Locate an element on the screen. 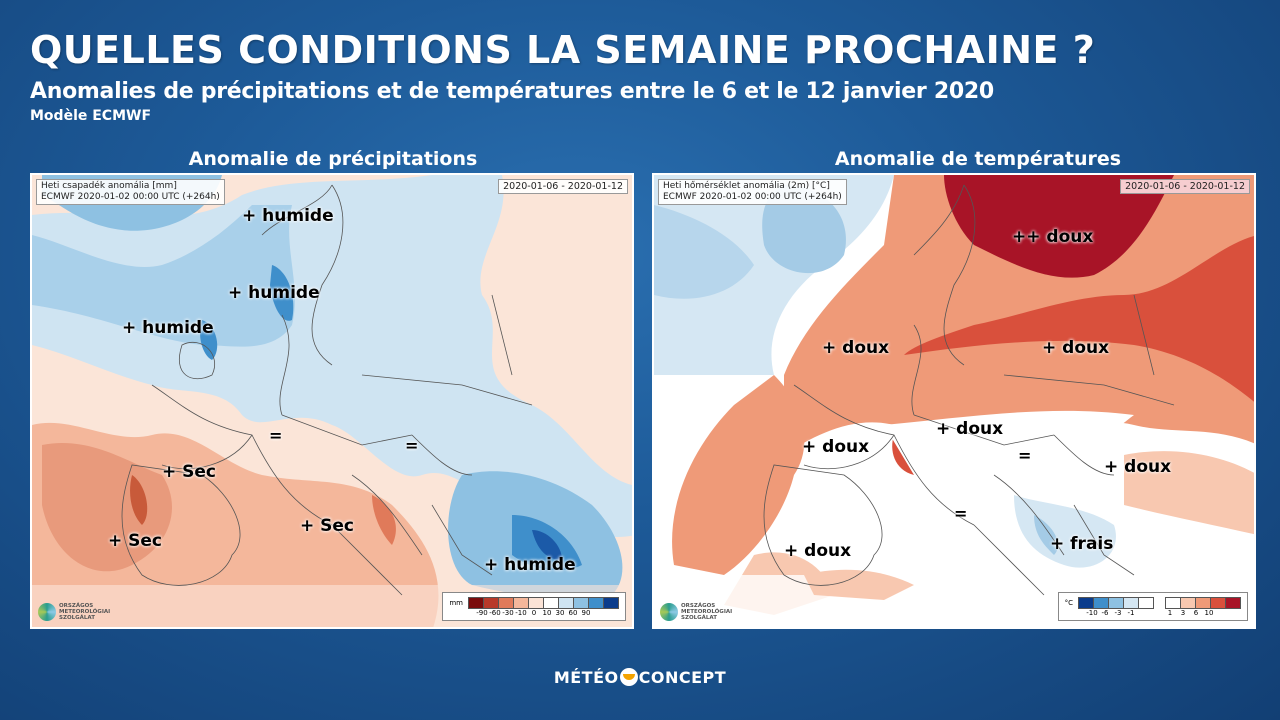 This screenshot has height=720, width=1280. temp-label-doux-north: + doux is located at coordinates (856, 348).